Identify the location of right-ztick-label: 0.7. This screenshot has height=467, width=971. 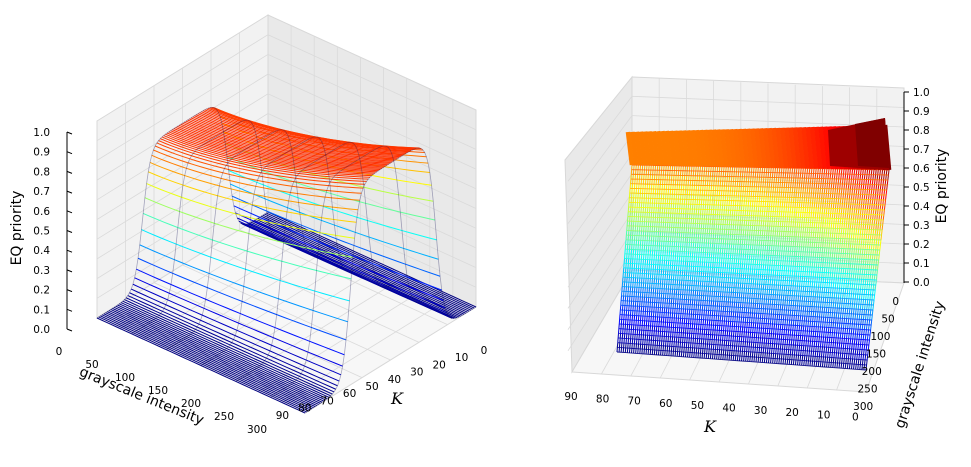
(921, 150).